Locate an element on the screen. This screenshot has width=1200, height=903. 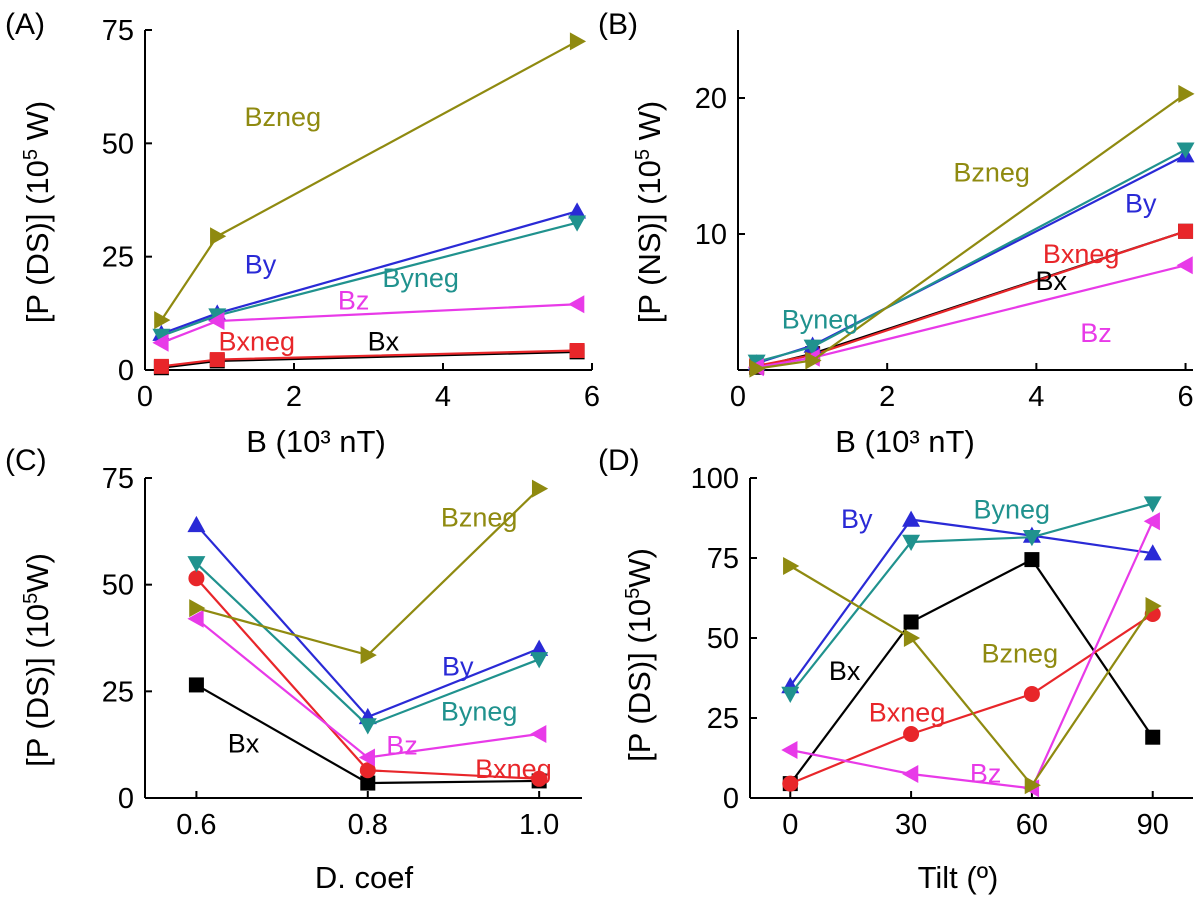
x-axis-title: B (10³ nT) is located at coordinates (316, 441).